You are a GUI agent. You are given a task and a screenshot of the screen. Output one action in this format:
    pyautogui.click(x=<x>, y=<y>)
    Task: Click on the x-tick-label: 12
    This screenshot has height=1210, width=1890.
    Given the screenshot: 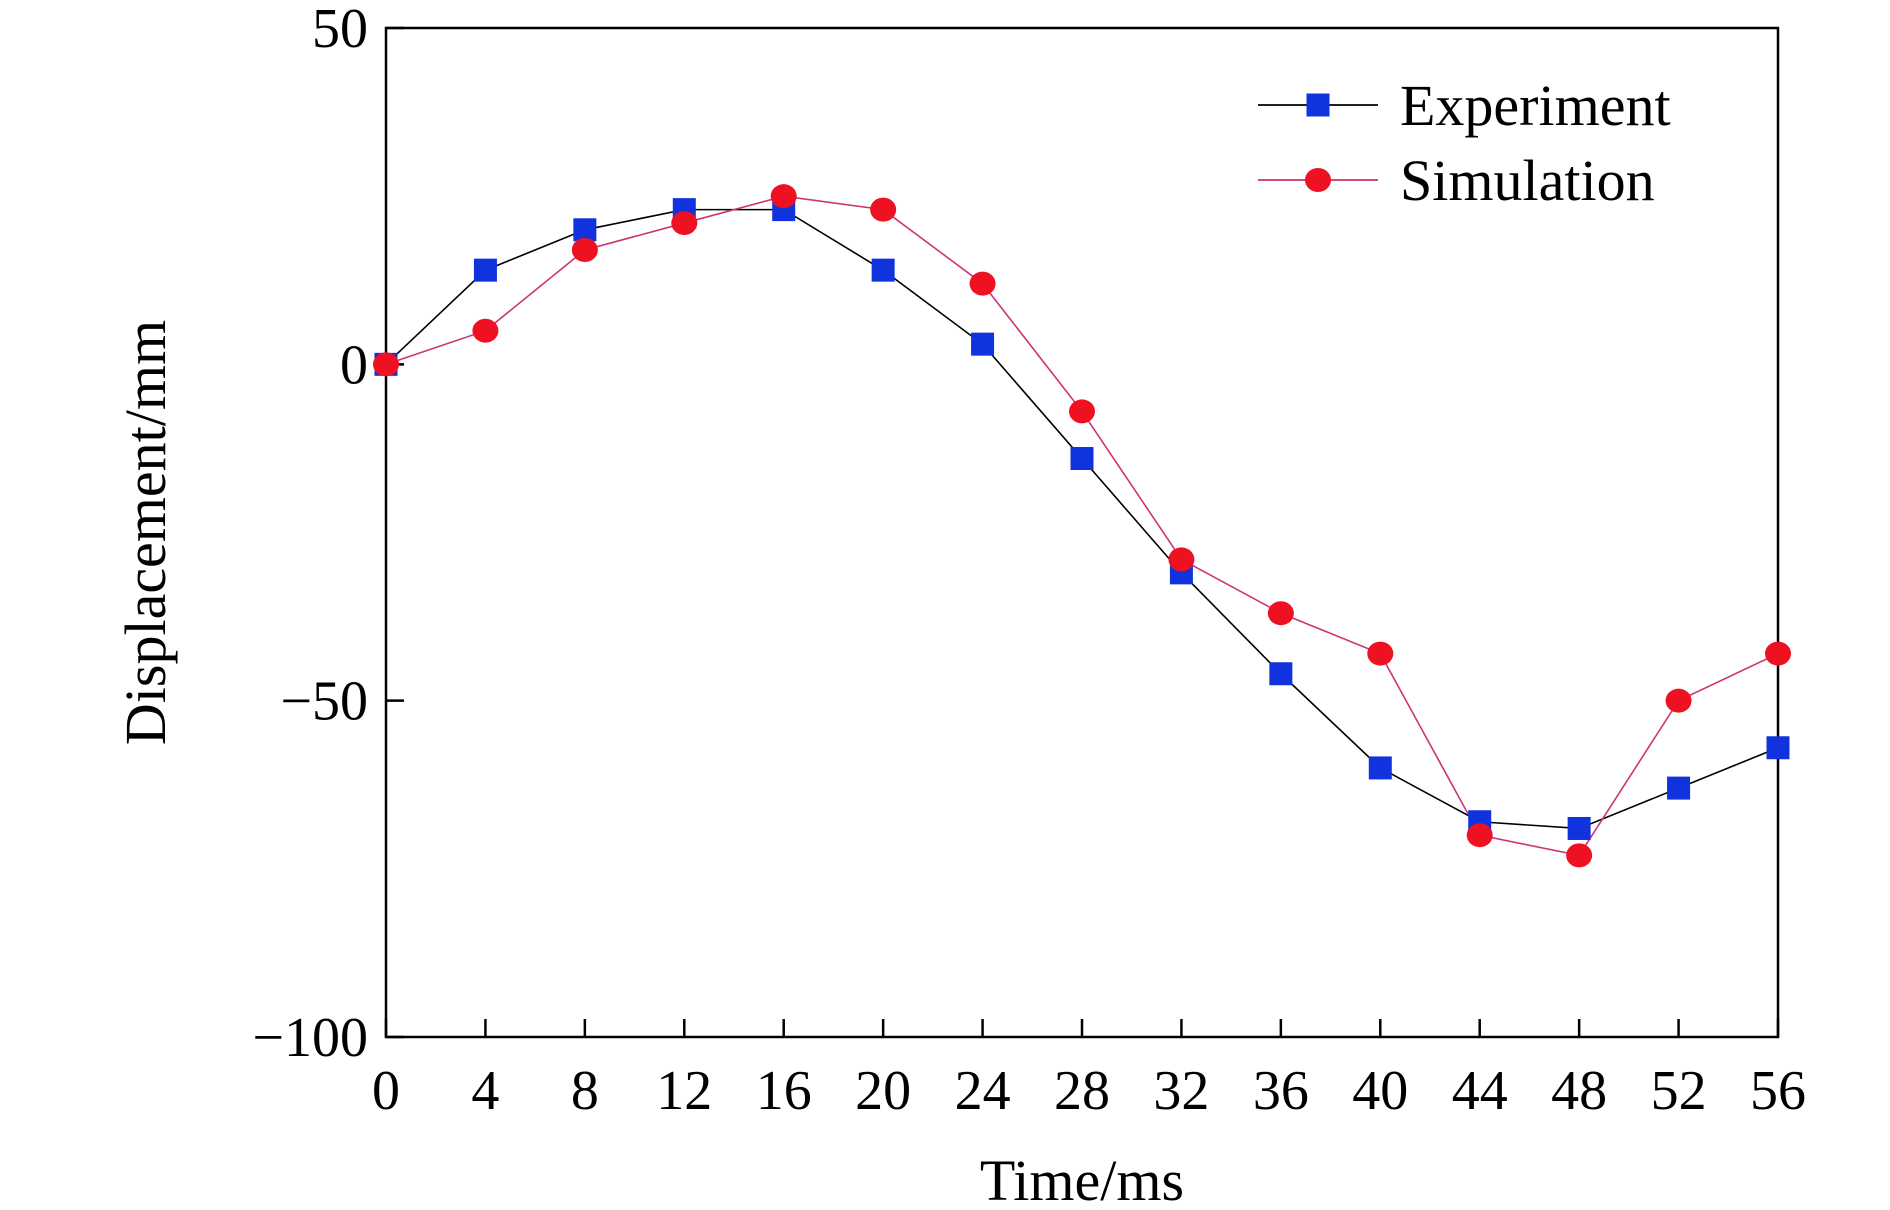 What is the action you would take?
    pyautogui.click(x=684, y=1091)
    